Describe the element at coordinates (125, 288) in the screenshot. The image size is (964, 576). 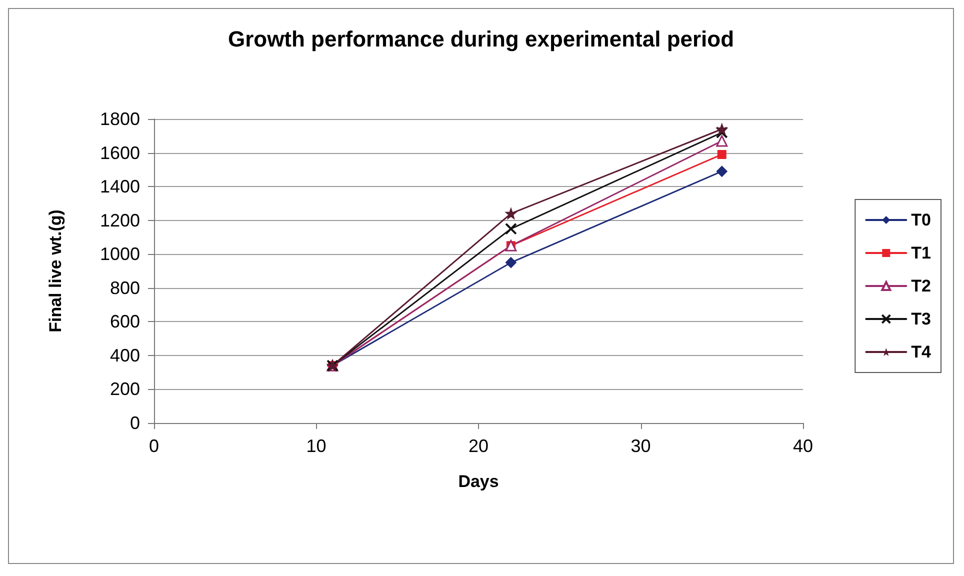
I see `y-tick-label: 800` at that location.